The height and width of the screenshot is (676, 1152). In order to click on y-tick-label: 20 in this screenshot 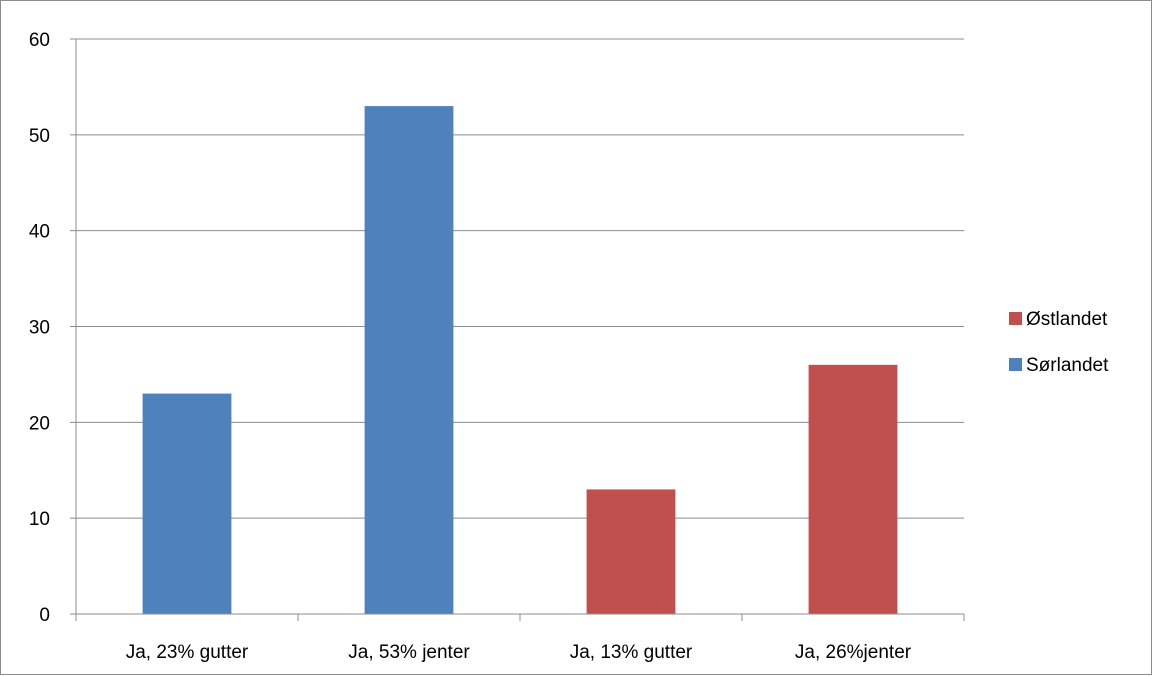, I will do `click(39, 423)`.